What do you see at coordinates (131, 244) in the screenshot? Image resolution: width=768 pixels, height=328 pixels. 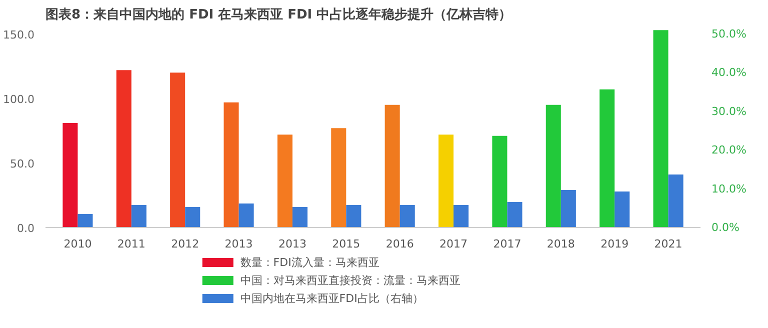 I see `x-tick-label: 2011` at bounding box center [131, 244].